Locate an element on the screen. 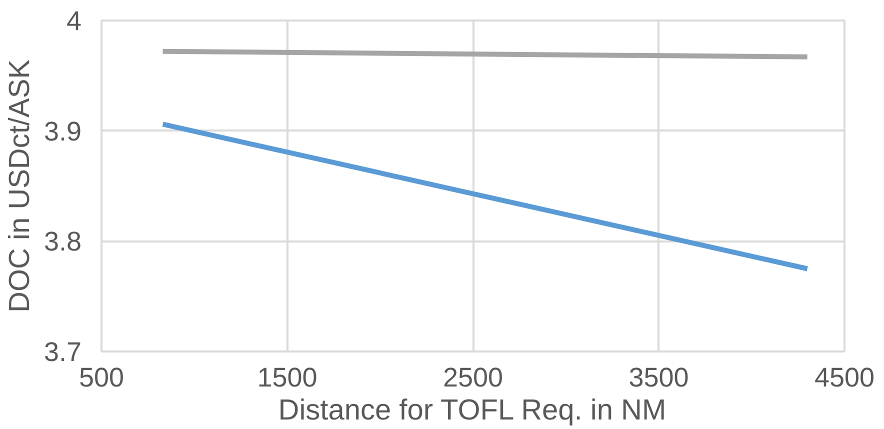 The width and height of the screenshot is (884, 429). x-tick-label: 2500 is located at coordinates (473, 377).